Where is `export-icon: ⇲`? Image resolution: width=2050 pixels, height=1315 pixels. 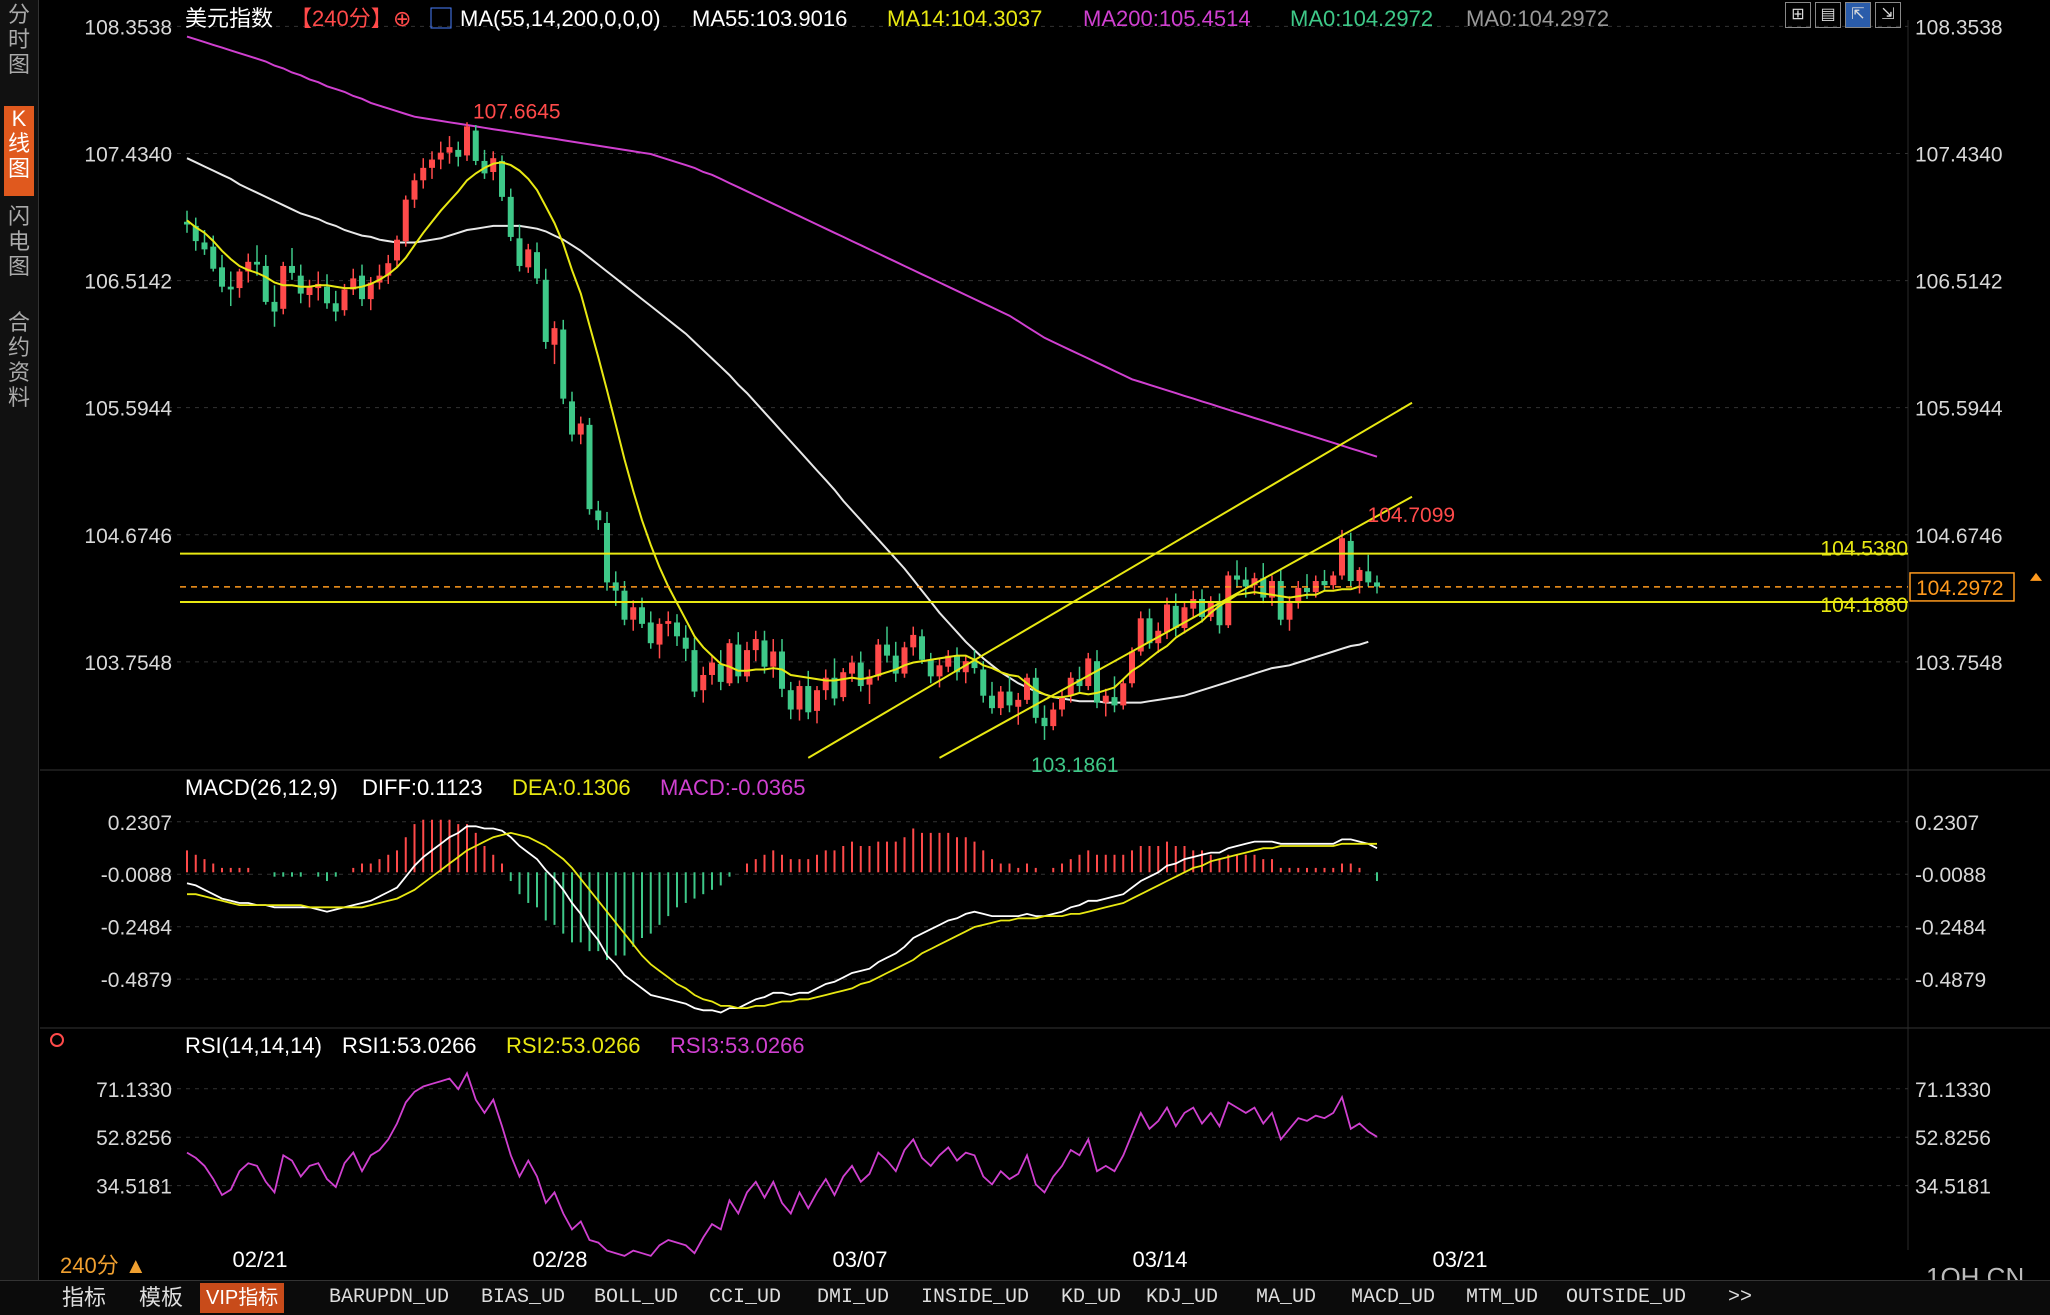
export-icon: ⇲ is located at coordinates (1888, 15).